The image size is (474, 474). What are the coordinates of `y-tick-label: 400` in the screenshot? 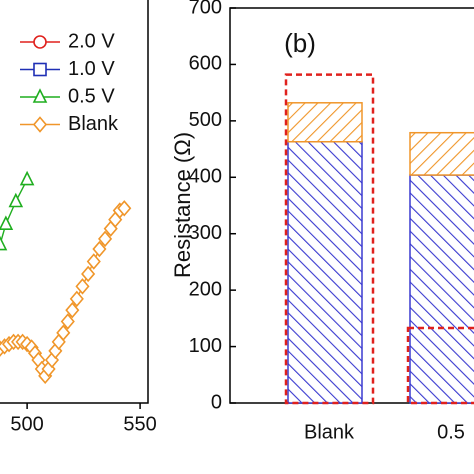 It's located at (205, 177).